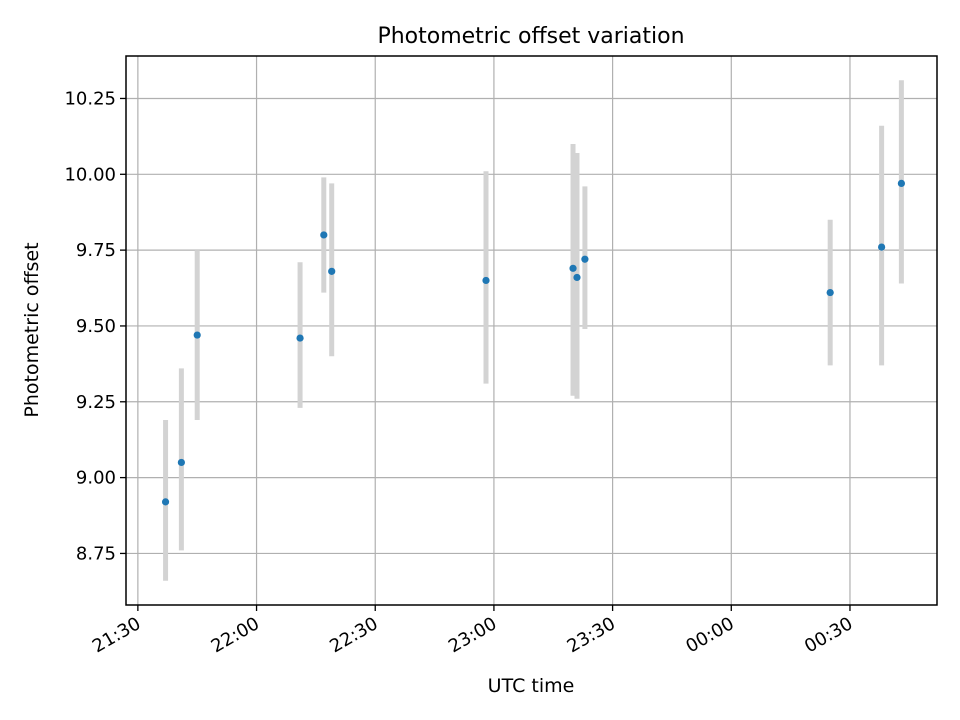 This screenshot has height=720, width=960. What do you see at coordinates (96, 553) in the screenshot?
I see `y-tick-label: 8.75` at bounding box center [96, 553].